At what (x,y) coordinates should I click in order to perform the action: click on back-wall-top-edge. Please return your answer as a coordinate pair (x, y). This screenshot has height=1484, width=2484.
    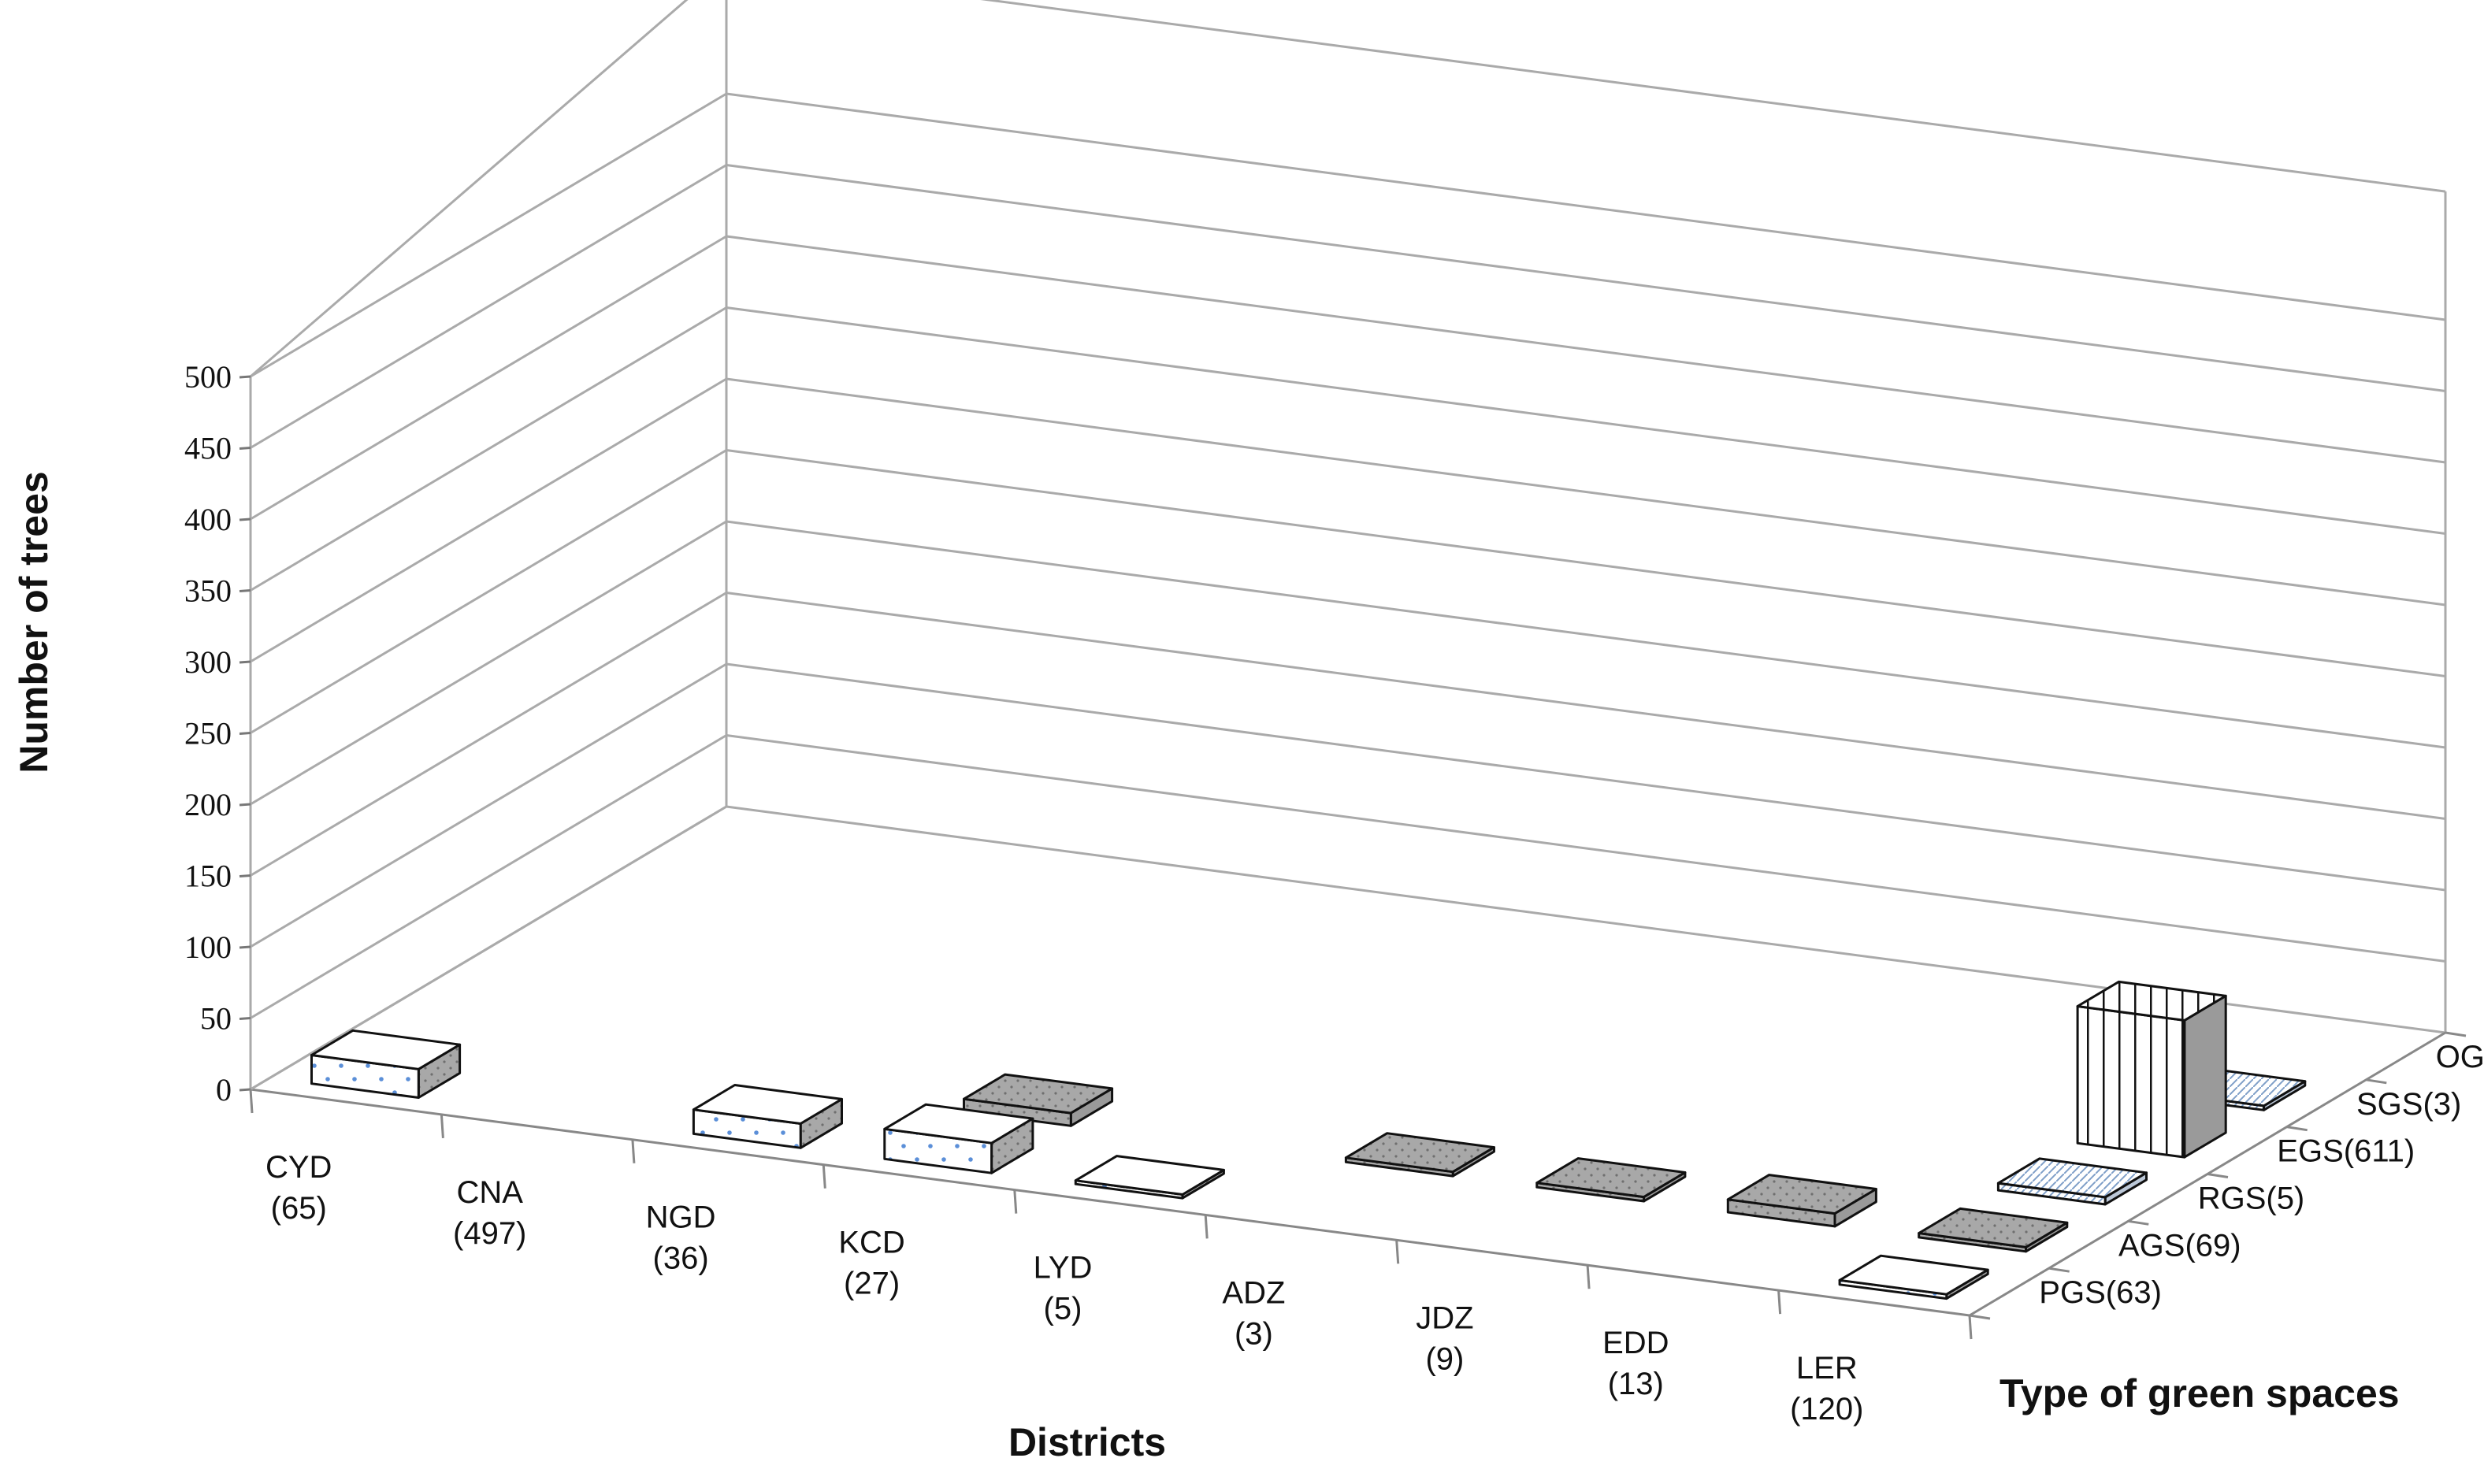
    Looking at the image, I should click on (1713, 97).